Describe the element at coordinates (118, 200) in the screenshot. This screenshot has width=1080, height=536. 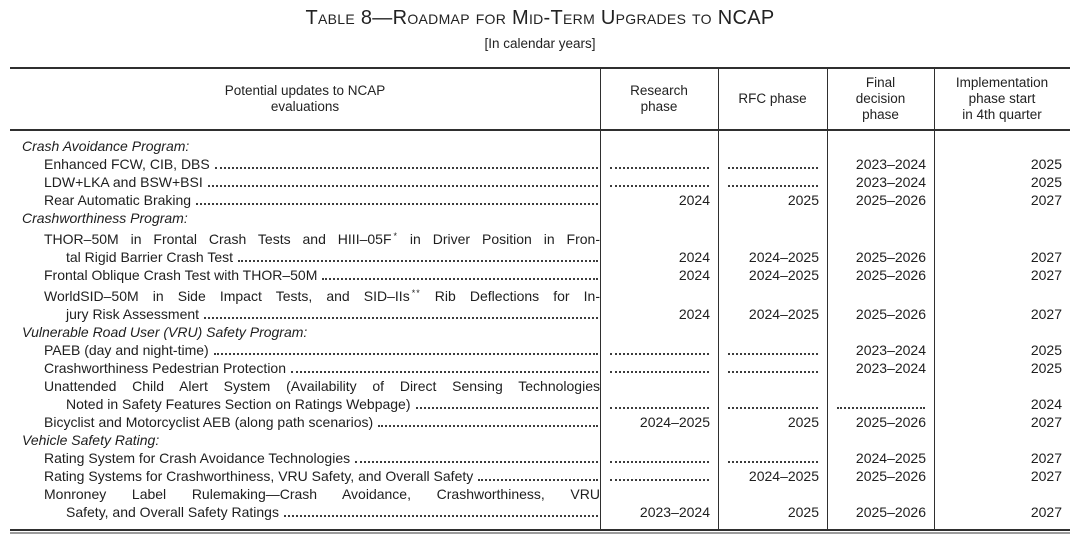
I see `row-label-text: Rear Automatic Braking` at that location.